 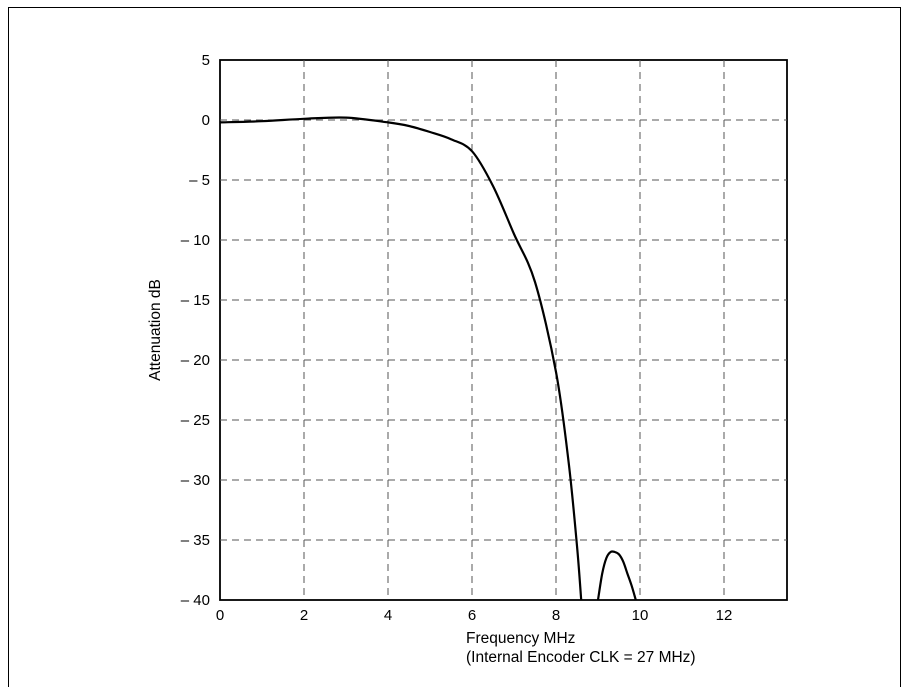 I want to click on y-tick-label: – 40, so click(x=195, y=600).